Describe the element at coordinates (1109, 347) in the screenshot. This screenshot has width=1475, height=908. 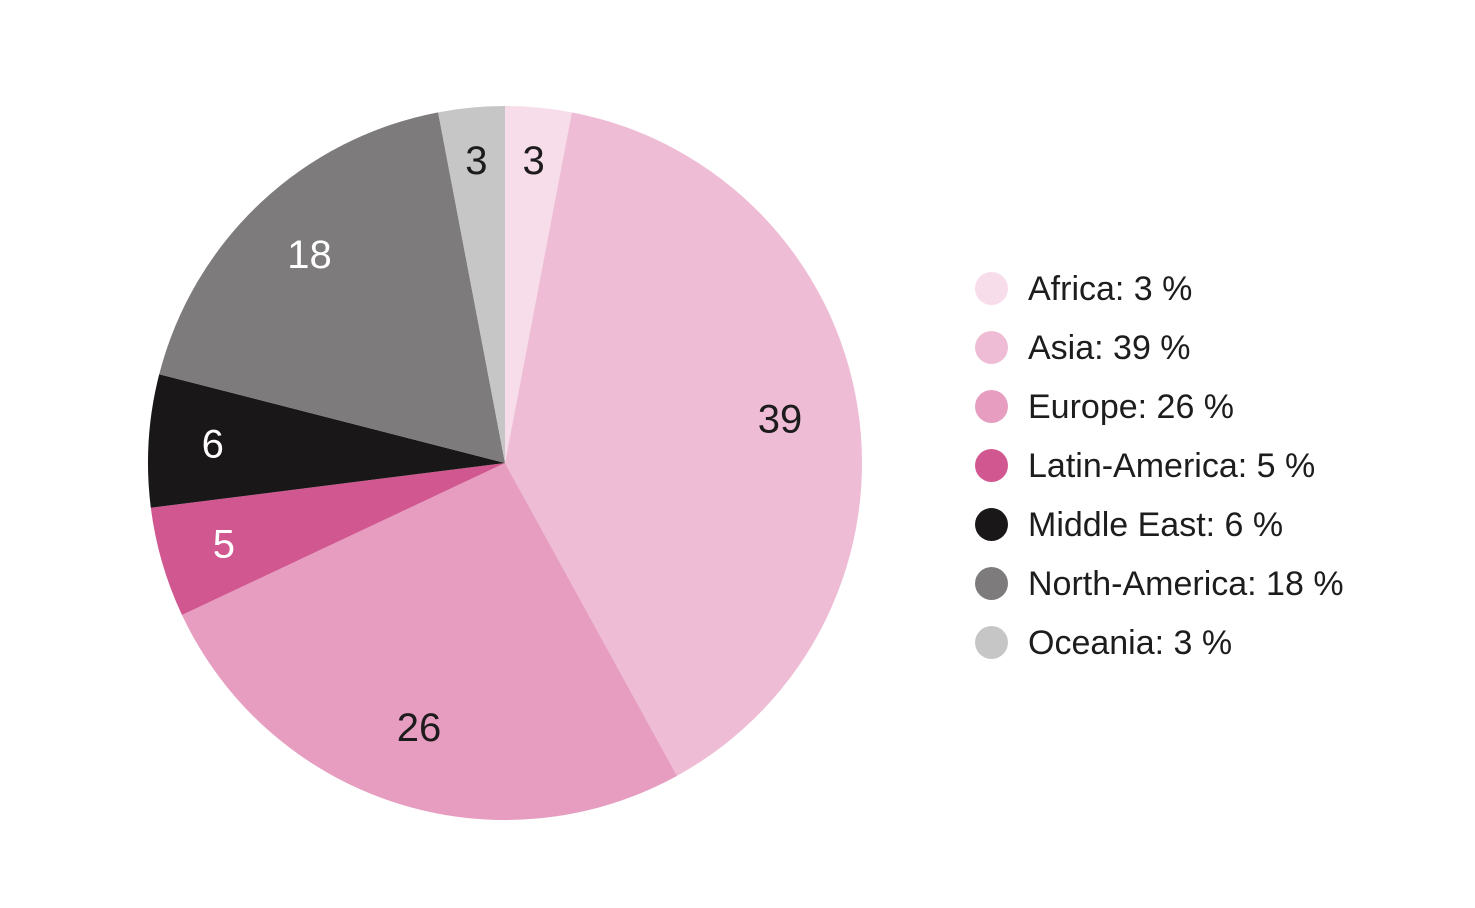
I see `legend-label-asia: Asia: 39 %` at that location.